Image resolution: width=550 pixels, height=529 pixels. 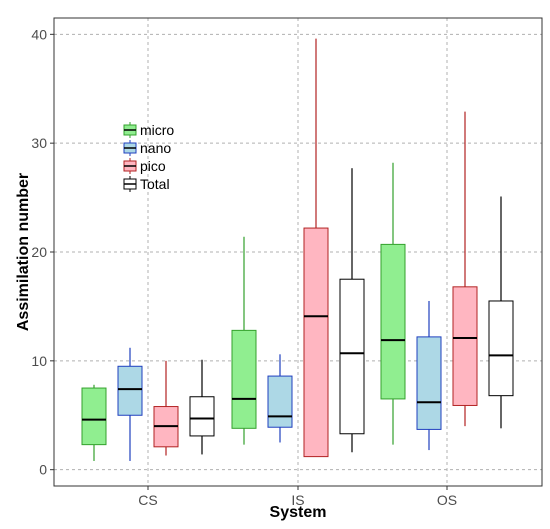 I want to click on legend-label: Total, so click(x=155, y=184).